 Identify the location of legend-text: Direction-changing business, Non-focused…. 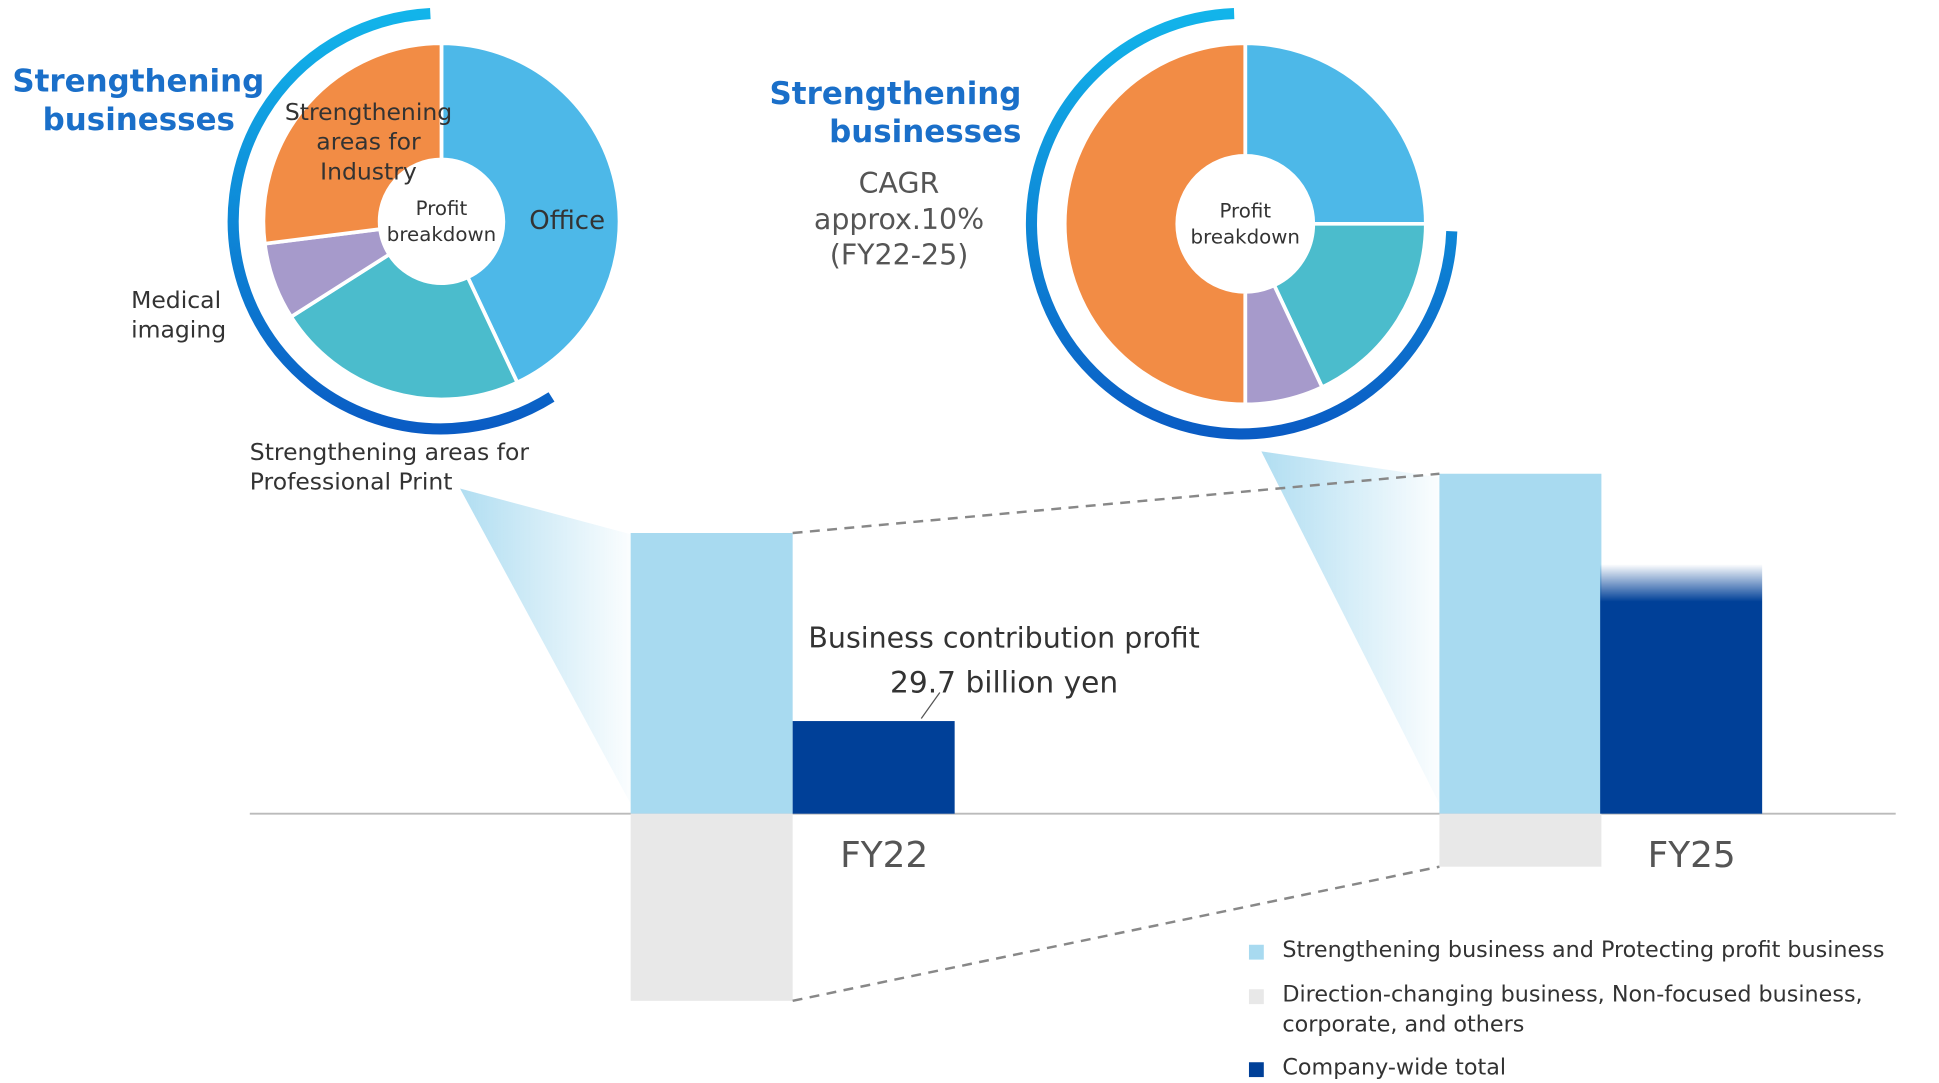
(1572, 1009).